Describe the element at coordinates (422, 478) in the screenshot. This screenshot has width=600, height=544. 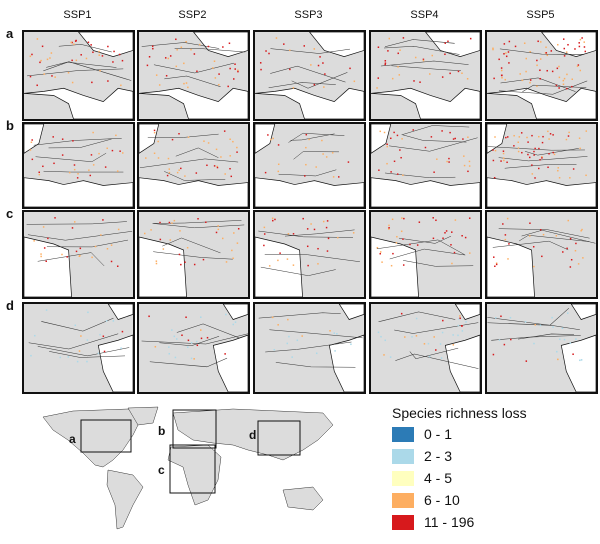
I see `legend-item: 4 - 5` at that location.